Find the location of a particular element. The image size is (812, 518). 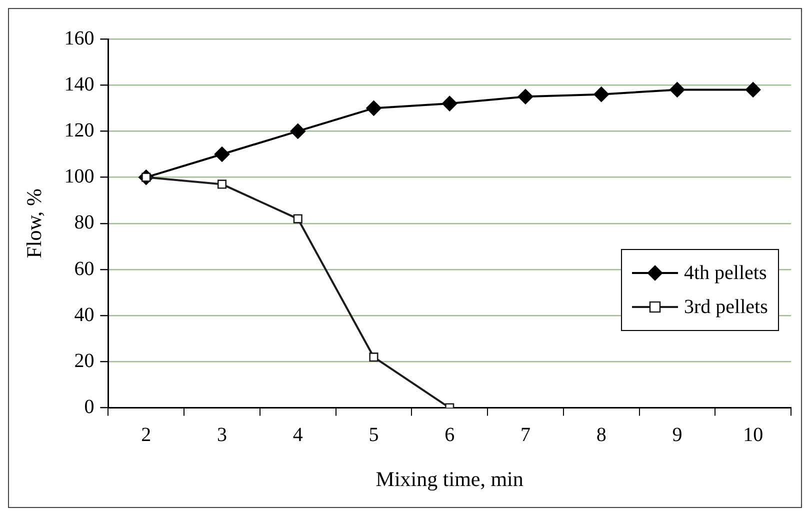

y-tick-label: 100 is located at coordinates (79, 177).